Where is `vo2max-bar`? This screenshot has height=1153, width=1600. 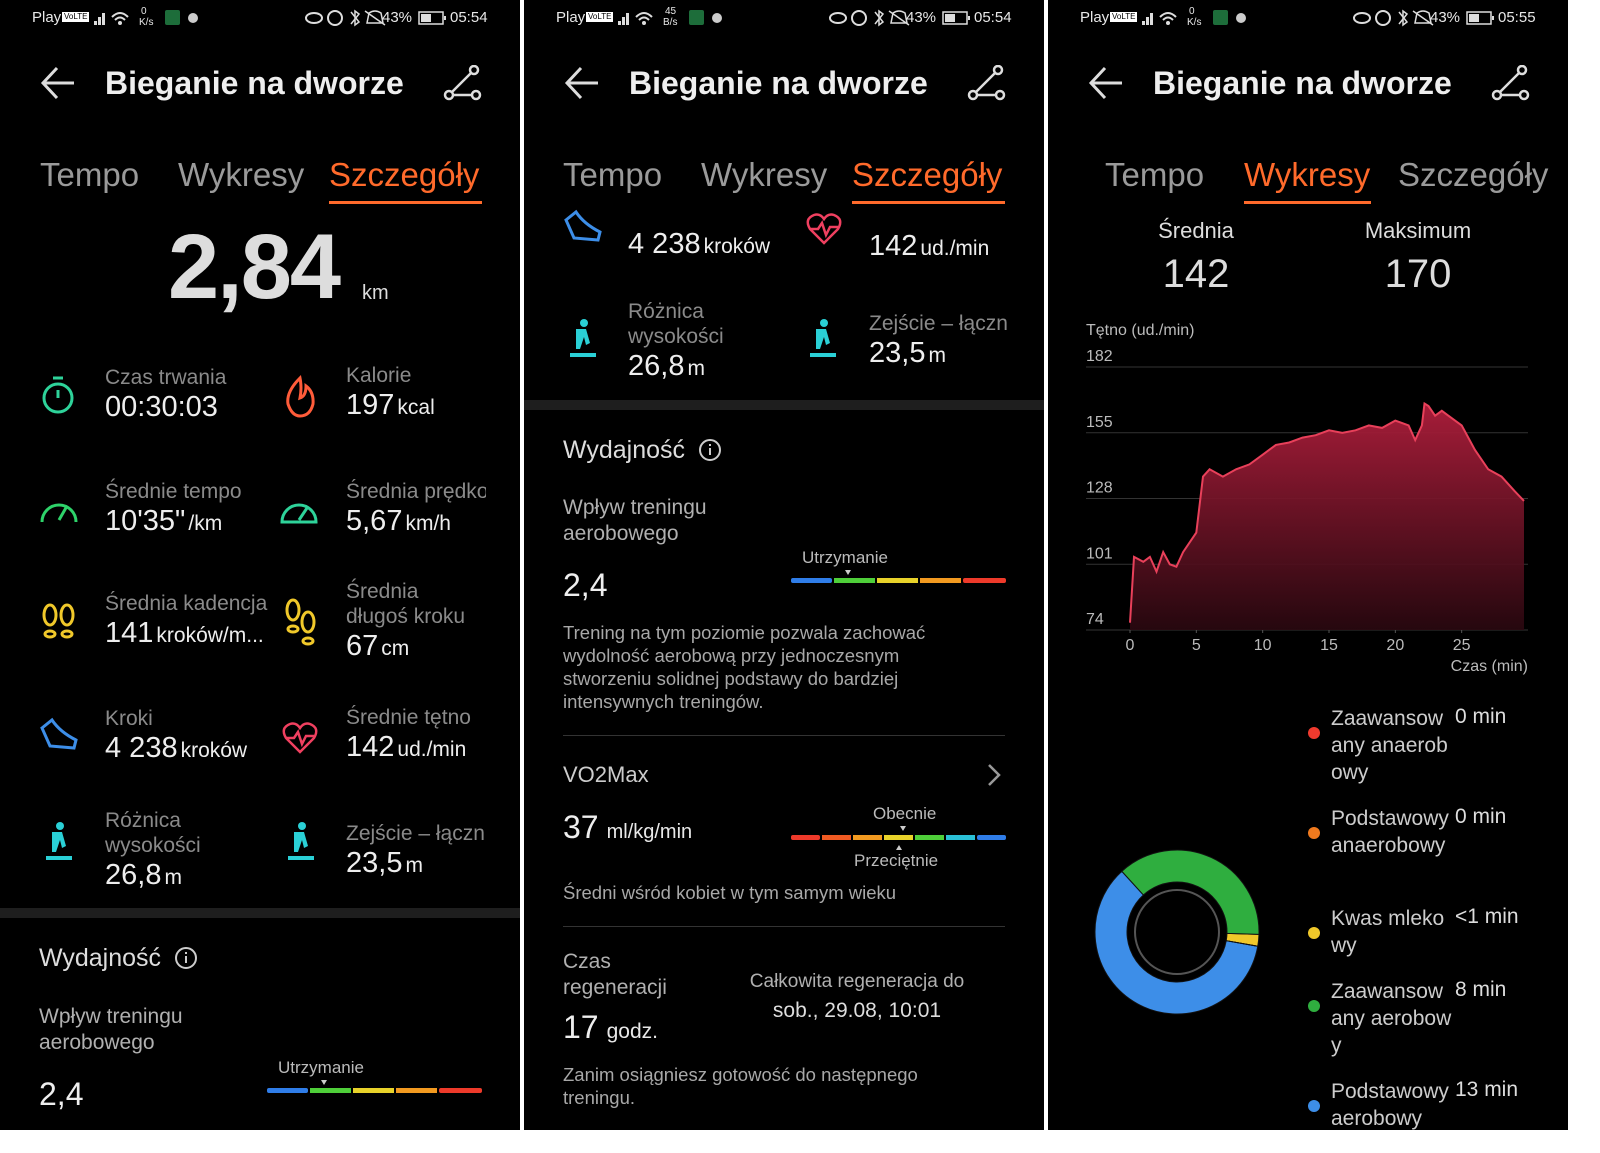
vo2max-bar is located at coordinates (898, 838).